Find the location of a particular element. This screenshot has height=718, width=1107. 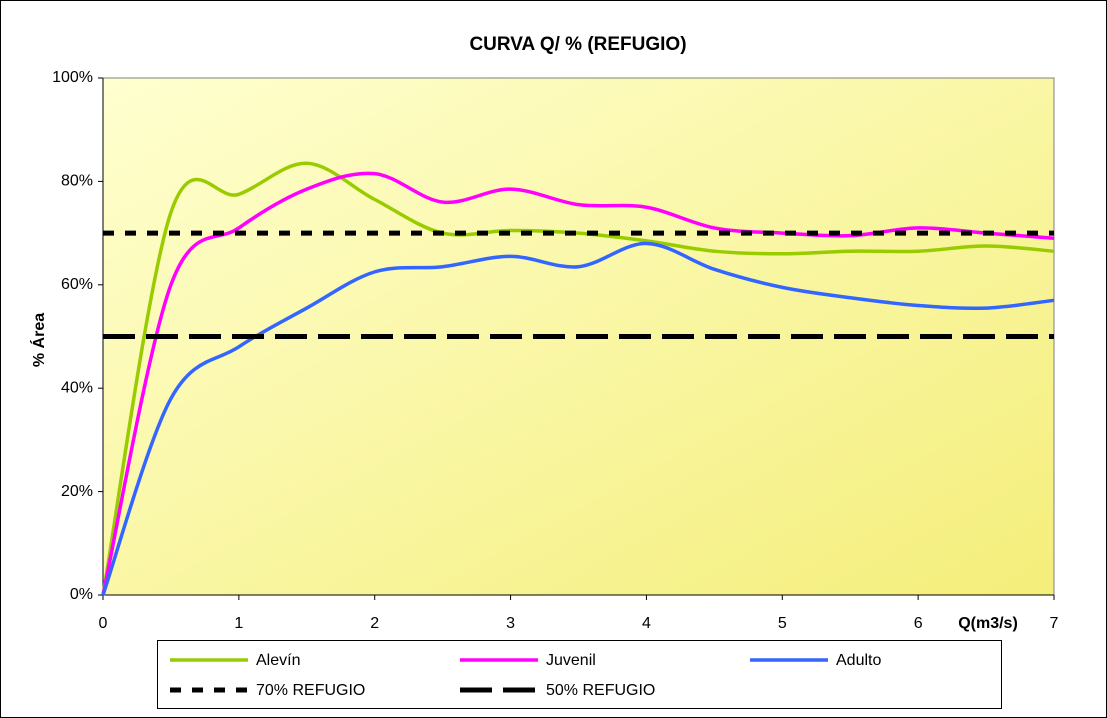

x-tick-label: 3 is located at coordinates (510, 623).